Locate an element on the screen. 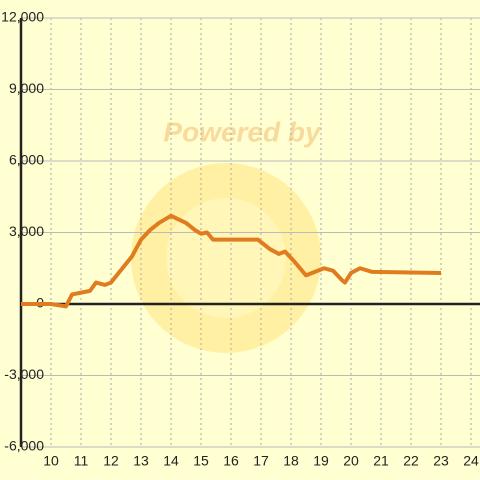  y-tick-label: 9,000 is located at coordinates (26, 88).